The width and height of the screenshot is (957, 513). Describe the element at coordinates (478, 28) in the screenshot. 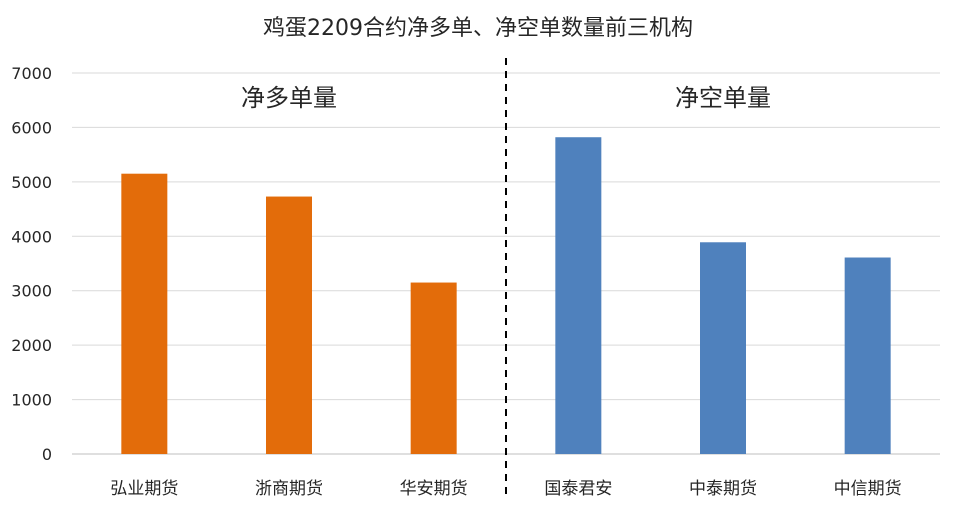

I see `chart-title: 鸡蛋2209合约净多单、净空单数量前三机构` at that location.